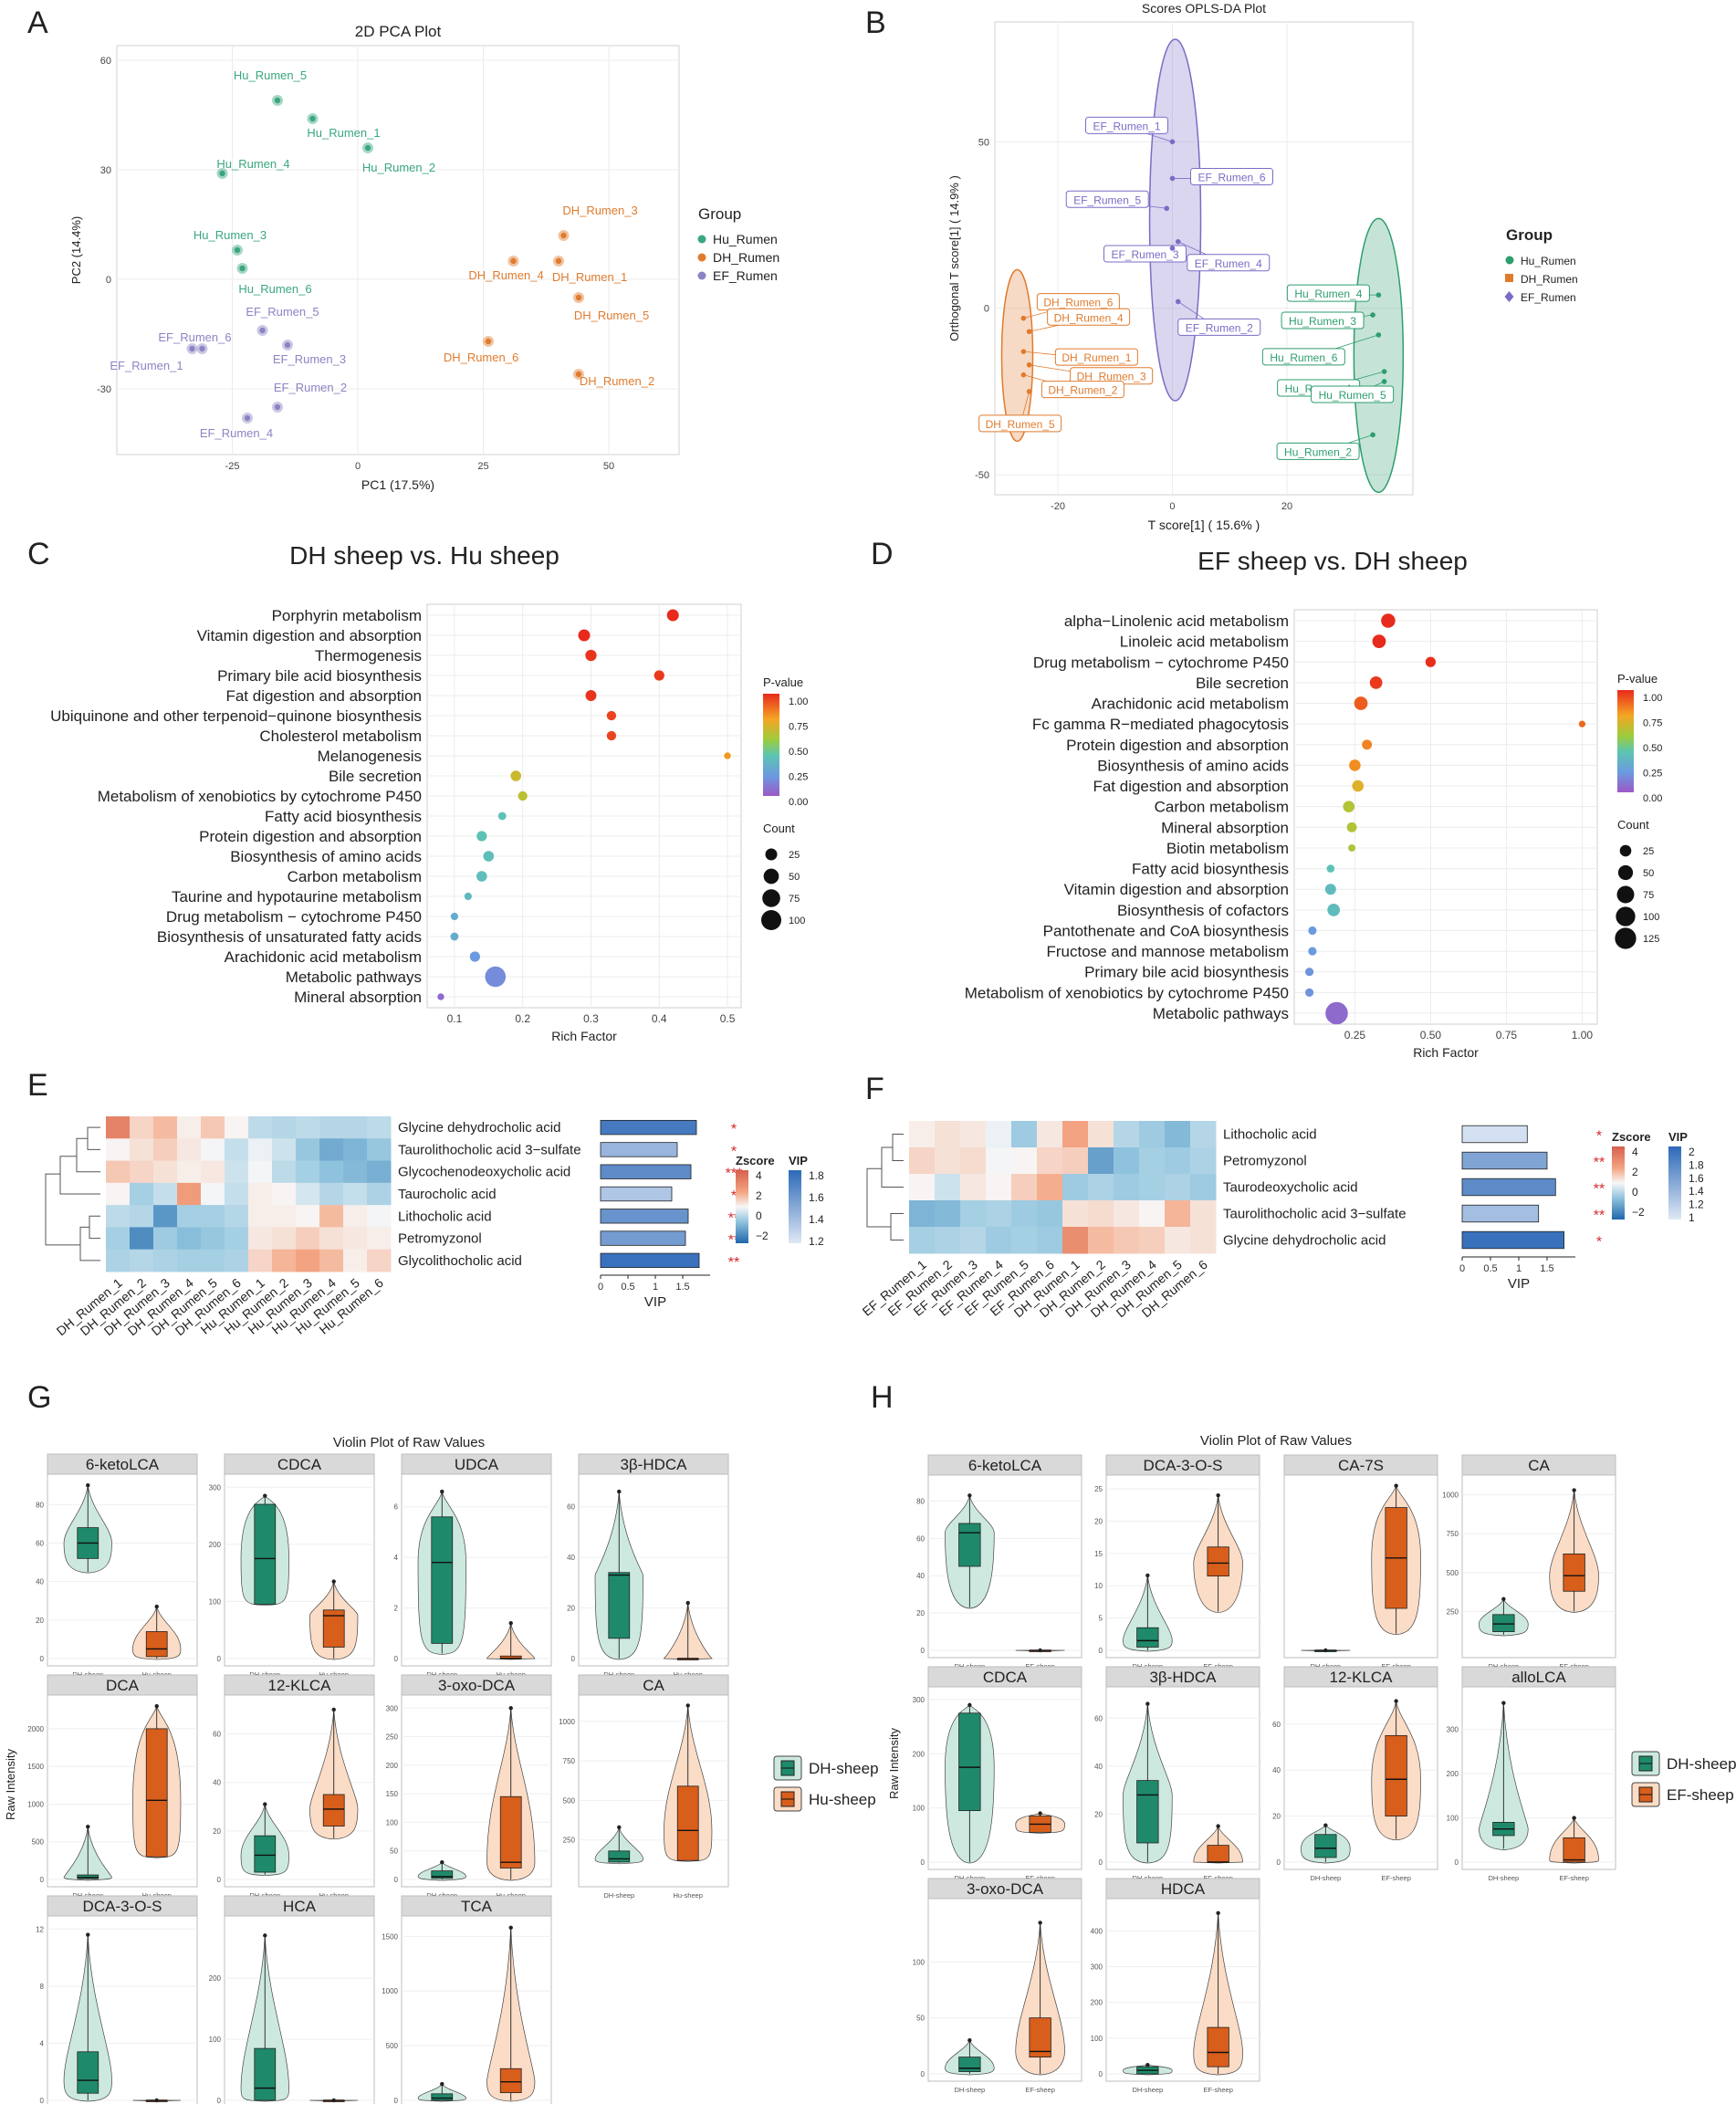 This screenshot has width=1736, height=2104. I want to click on pathway-label: Metabolic pathways, so click(354, 977).